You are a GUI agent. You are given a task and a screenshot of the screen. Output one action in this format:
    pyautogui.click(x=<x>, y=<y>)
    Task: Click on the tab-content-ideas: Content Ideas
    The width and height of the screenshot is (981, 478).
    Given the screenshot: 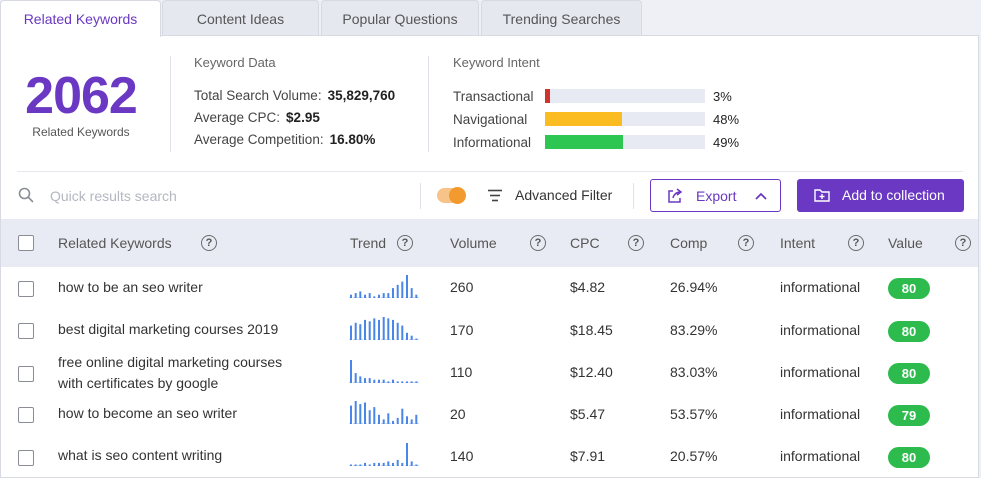 What is the action you would take?
    pyautogui.click(x=240, y=18)
    